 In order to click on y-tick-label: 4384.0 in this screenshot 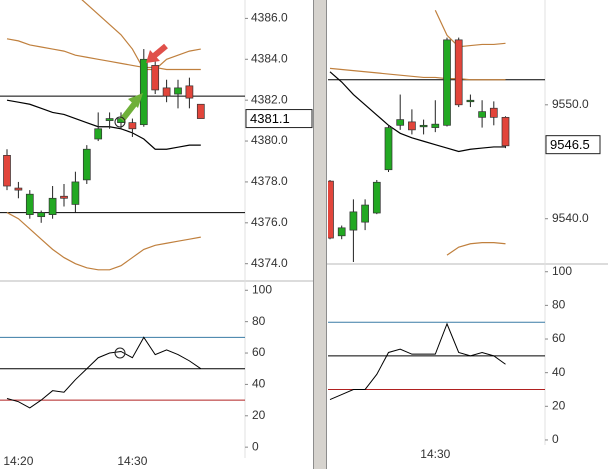, I will do `click(269, 58)`.